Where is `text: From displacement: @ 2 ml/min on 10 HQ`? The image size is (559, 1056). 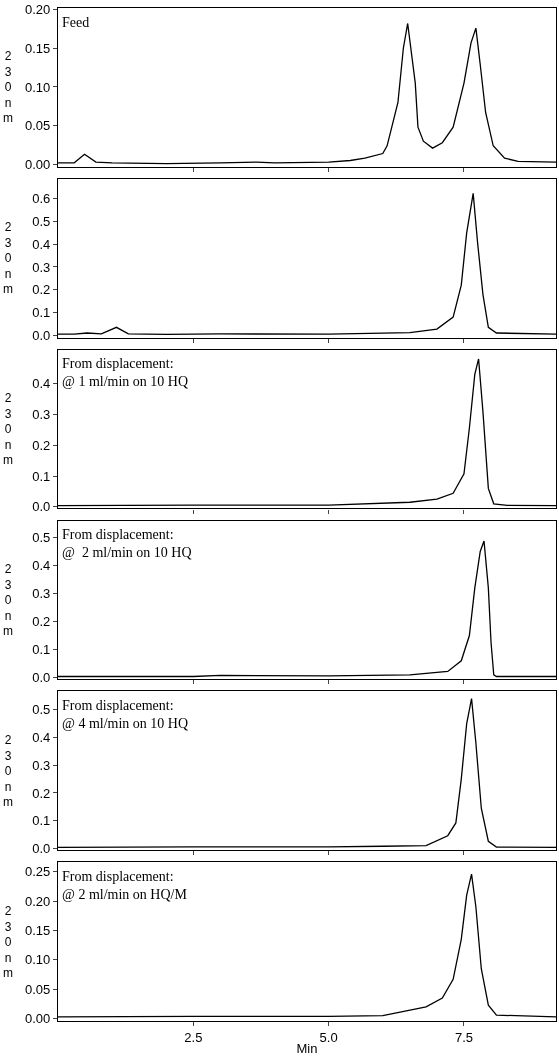 text: From displacement: @ 2 ml/min on 10 HQ is located at coordinates (127, 544).